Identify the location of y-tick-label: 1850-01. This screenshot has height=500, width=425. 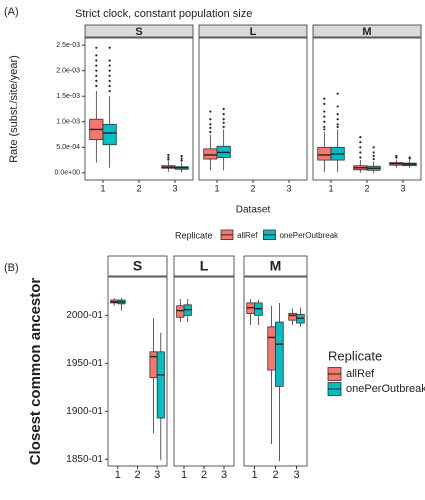
(84, 459).